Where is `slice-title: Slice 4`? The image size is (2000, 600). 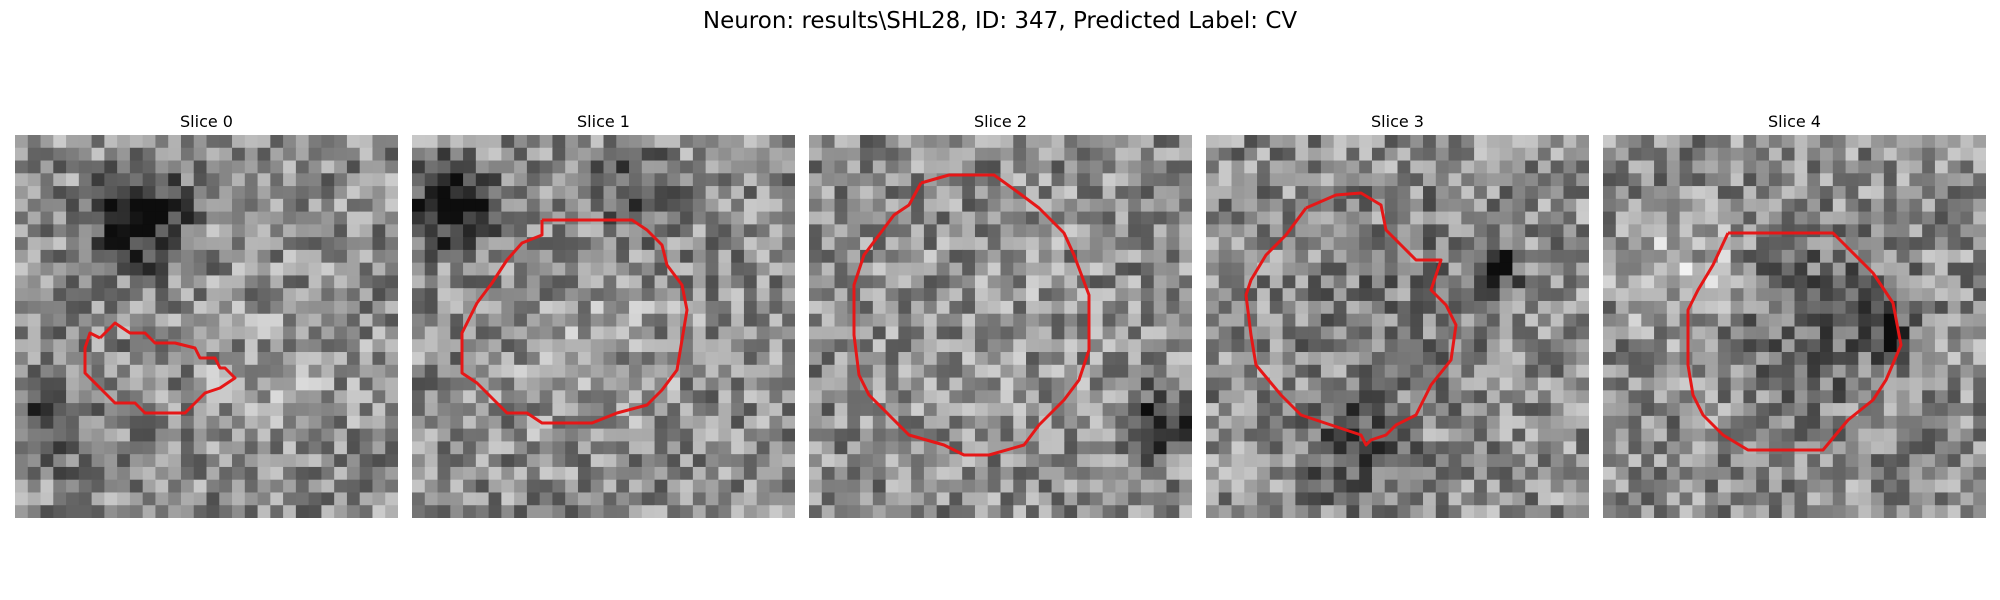
slice-title: Slice 4 is located at coordinates (1794, 121).